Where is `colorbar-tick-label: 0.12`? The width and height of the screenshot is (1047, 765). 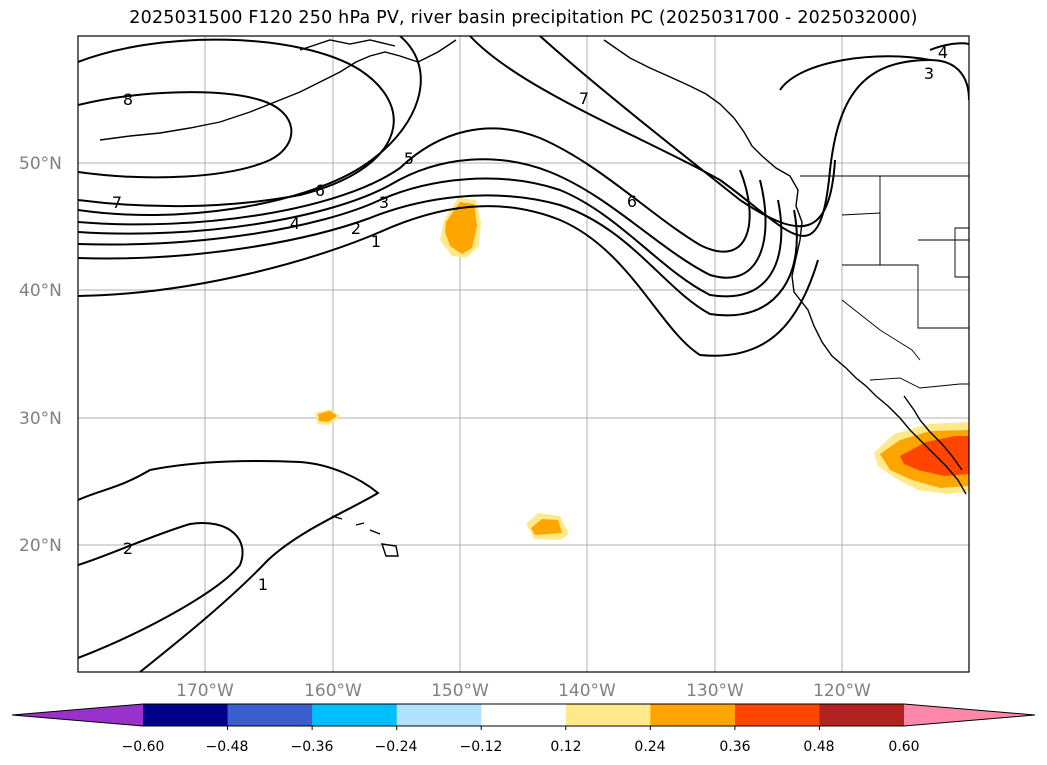 colorbar-tick-label: 0.12 is located at coordinates (565, 747).